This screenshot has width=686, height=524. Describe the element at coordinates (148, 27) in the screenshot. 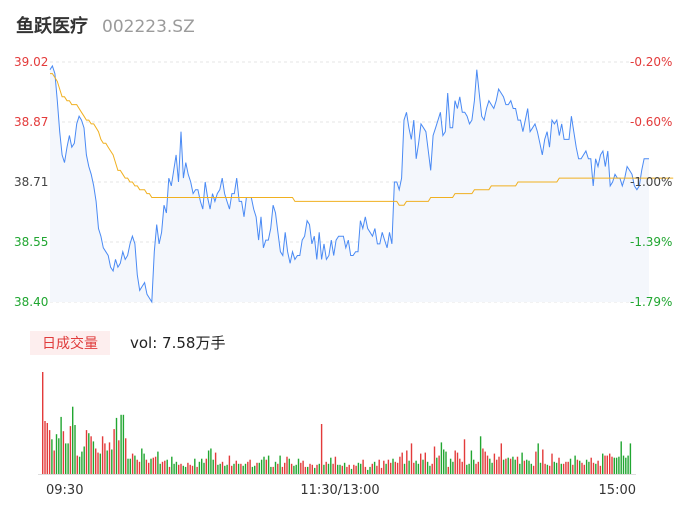

I see `stock-code: 002223.SZ` at that location.